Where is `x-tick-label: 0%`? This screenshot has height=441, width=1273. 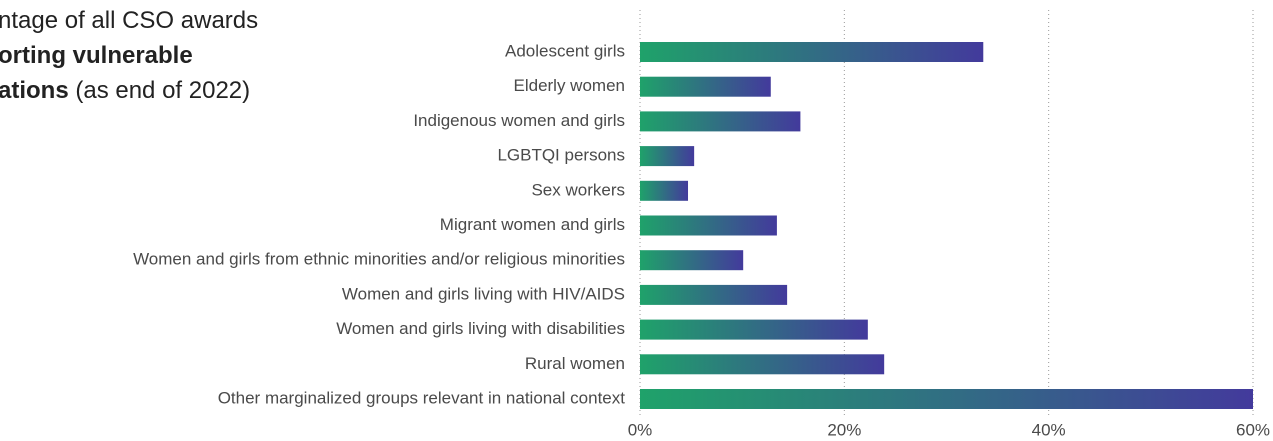 x-tick-label: 0% is located at coordinates (640, 429).